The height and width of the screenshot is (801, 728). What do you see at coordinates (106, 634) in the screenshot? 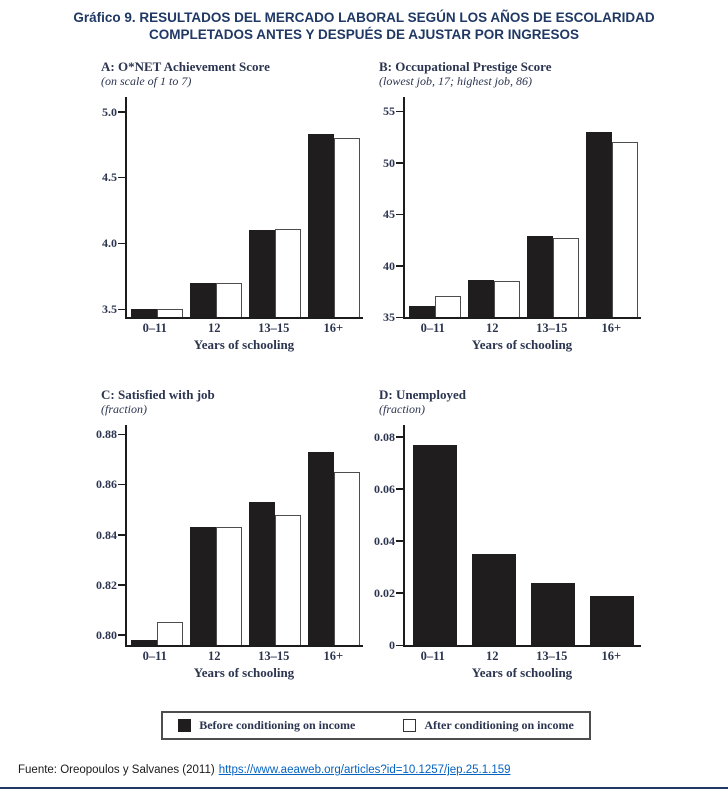
I see `y-tick-label: 0.80` at bounding box center [106, 634].